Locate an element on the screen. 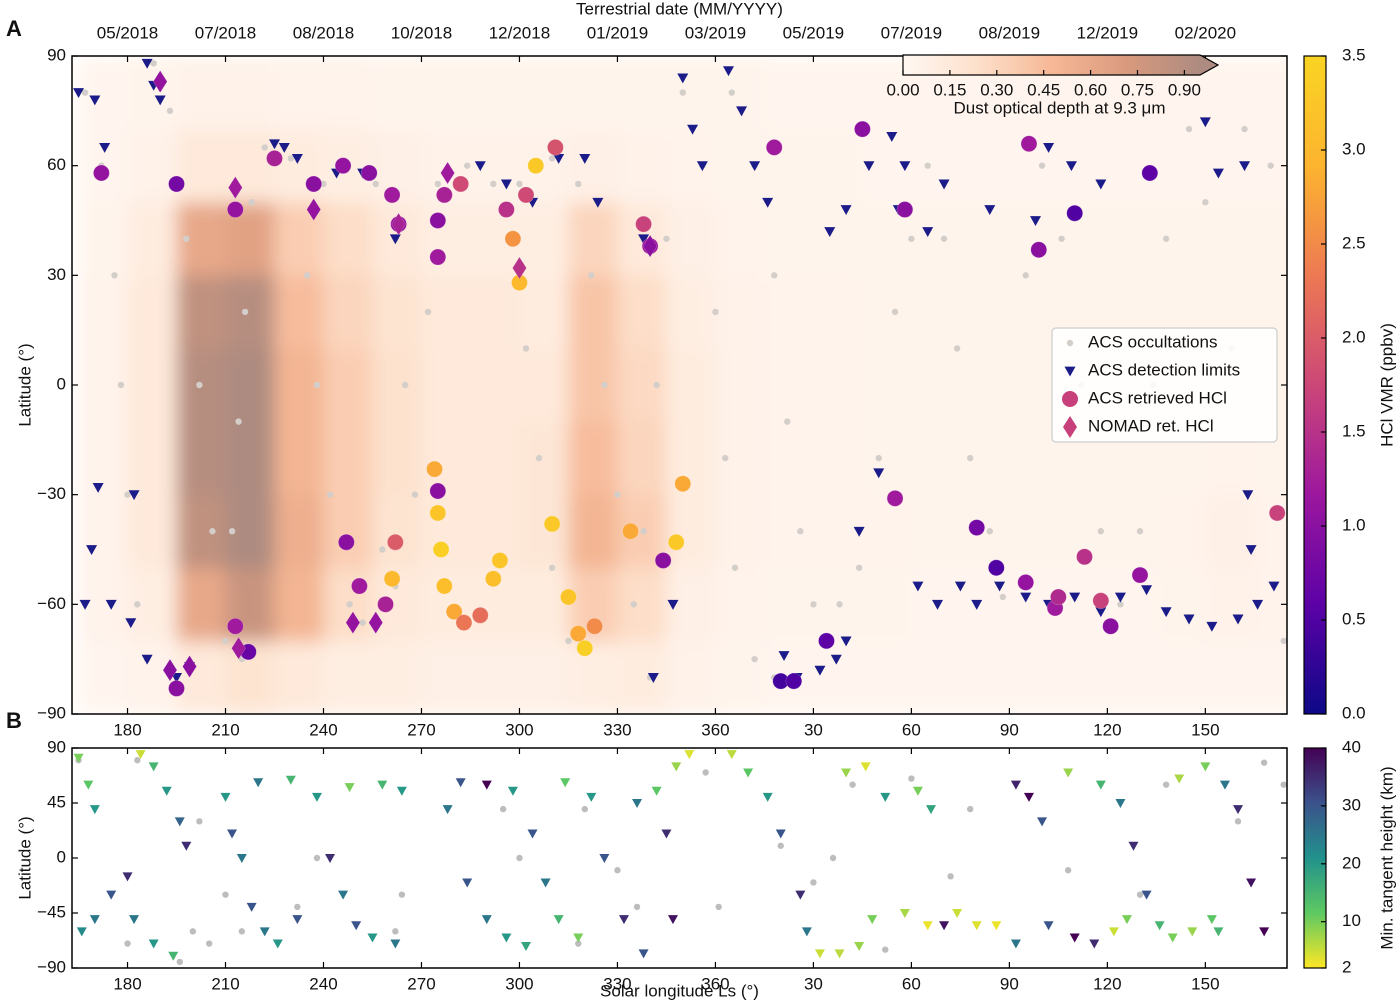 The height and width of the screenshot is (1004, 1400). x-tick-label: 240 is located at coordinates (323, 983).